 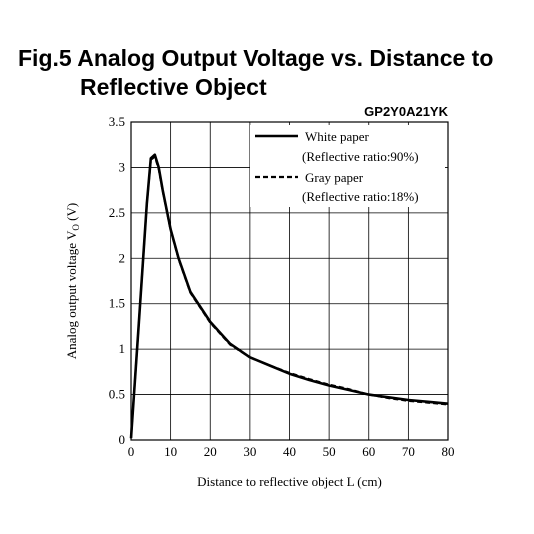 What do you see at coordinates (368, 451) in the screenshot?
I see `x-tick-label-6: 60` at bounding box center [368, 451].